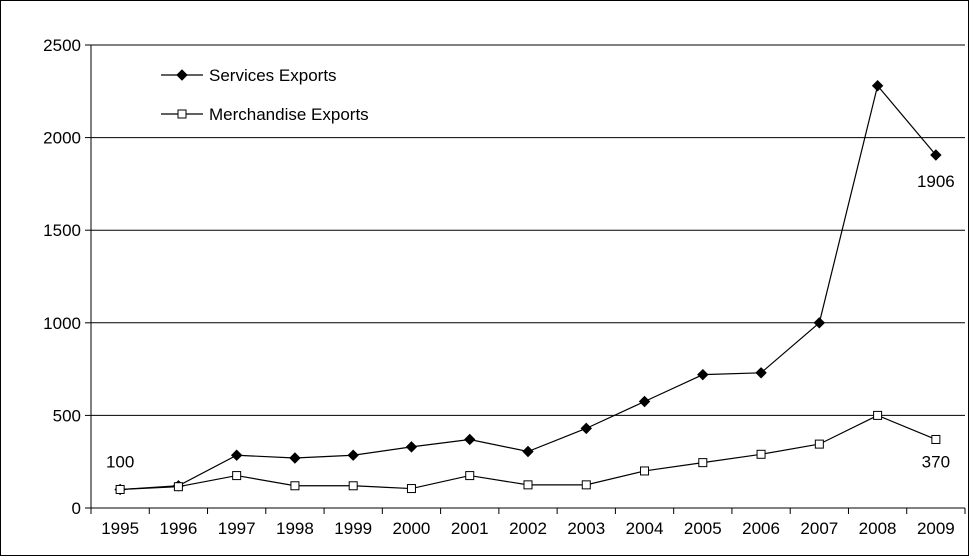 Image resolution: width=969 pixels, height=560 pixels. I want to click on y-tick-label: 0, so click(76, 508).